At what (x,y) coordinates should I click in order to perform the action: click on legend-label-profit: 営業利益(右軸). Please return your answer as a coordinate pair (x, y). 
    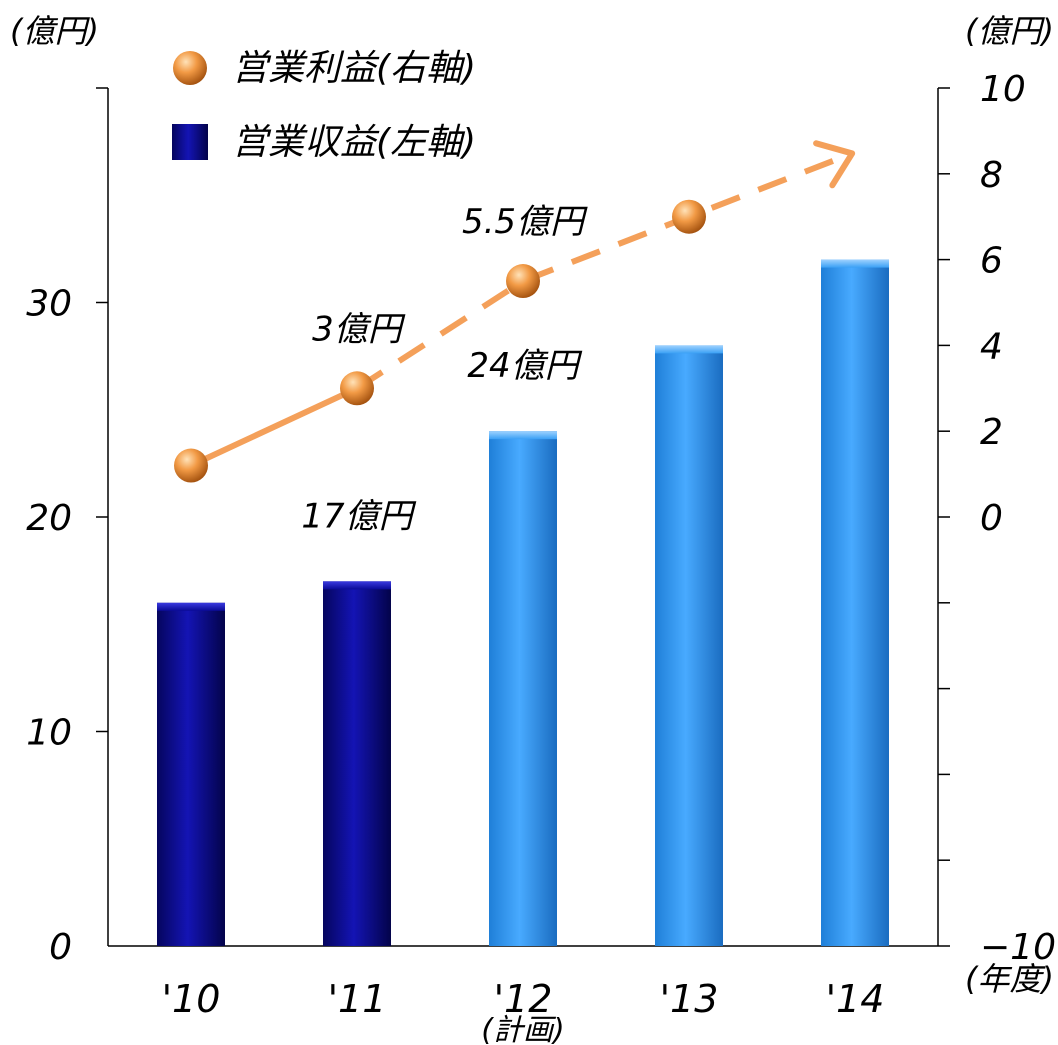
    Looking at the image, I should click on (354, 68).